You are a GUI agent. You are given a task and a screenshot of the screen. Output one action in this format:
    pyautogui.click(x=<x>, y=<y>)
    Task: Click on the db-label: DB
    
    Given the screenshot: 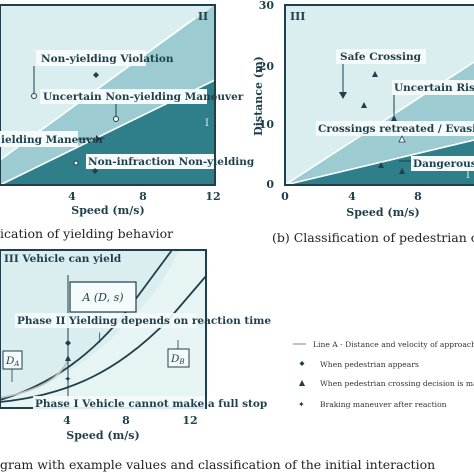 What is the action you would take?
    pyautogui.click(x=177, y=359)
    